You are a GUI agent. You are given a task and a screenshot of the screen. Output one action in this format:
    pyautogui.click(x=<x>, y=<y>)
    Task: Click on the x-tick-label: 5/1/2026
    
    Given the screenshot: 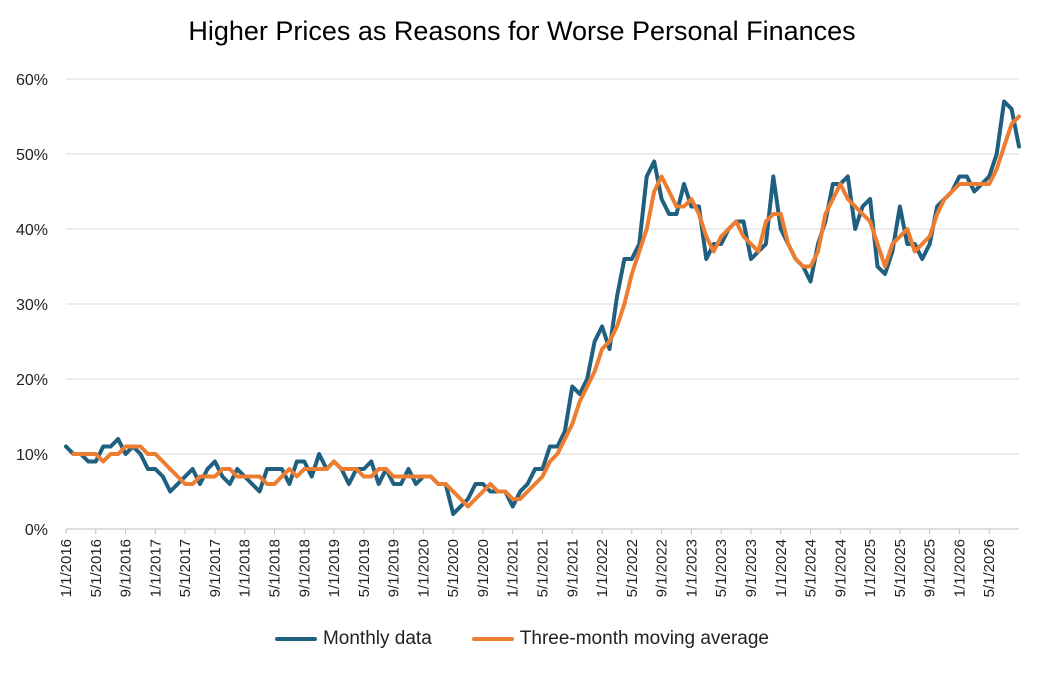 What is the action you would take?
    pyautogui.click(x=989, y=568)
    